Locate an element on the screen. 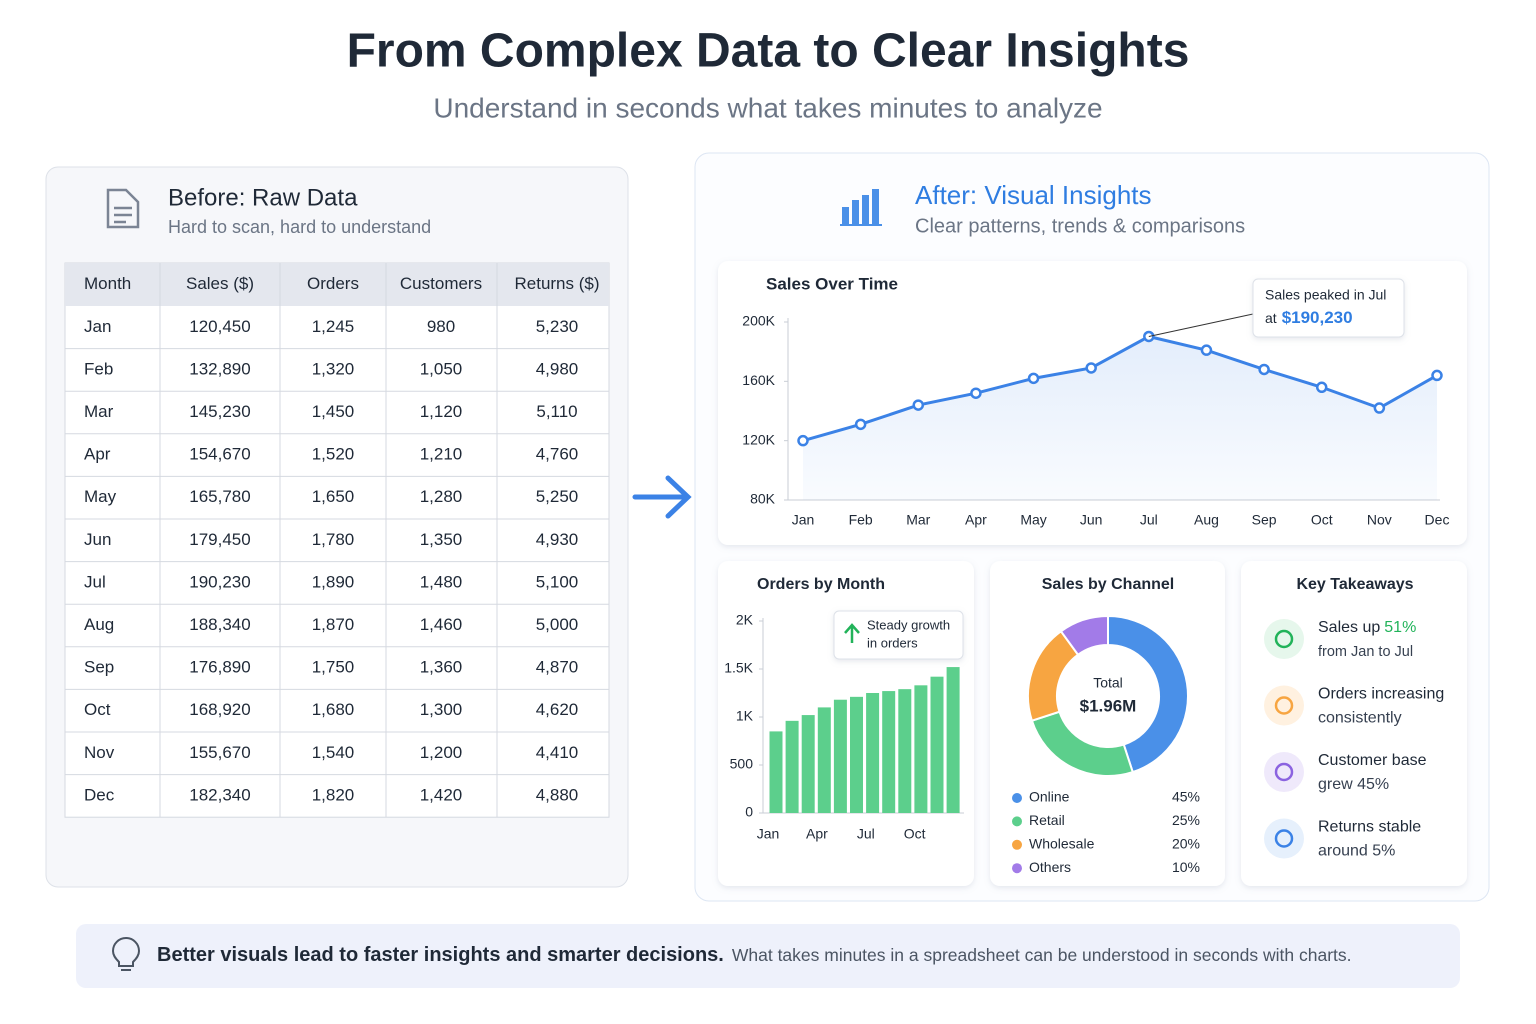  table-cell: 182,340 is located at coordinates (219, 794).